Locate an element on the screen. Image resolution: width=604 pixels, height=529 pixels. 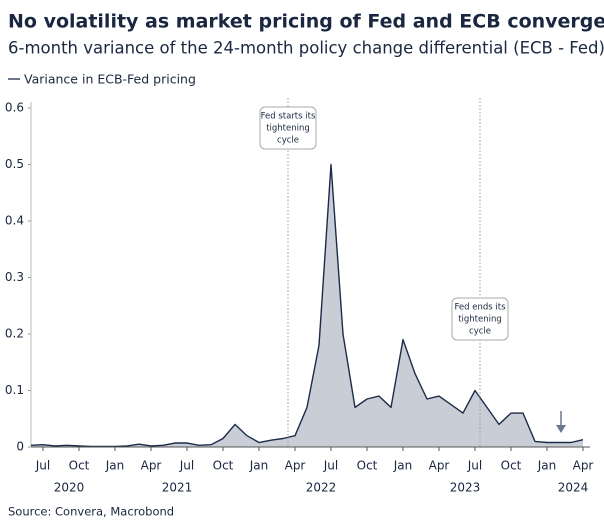
x-group-label: 2024 is located at coordinates (573, 488).